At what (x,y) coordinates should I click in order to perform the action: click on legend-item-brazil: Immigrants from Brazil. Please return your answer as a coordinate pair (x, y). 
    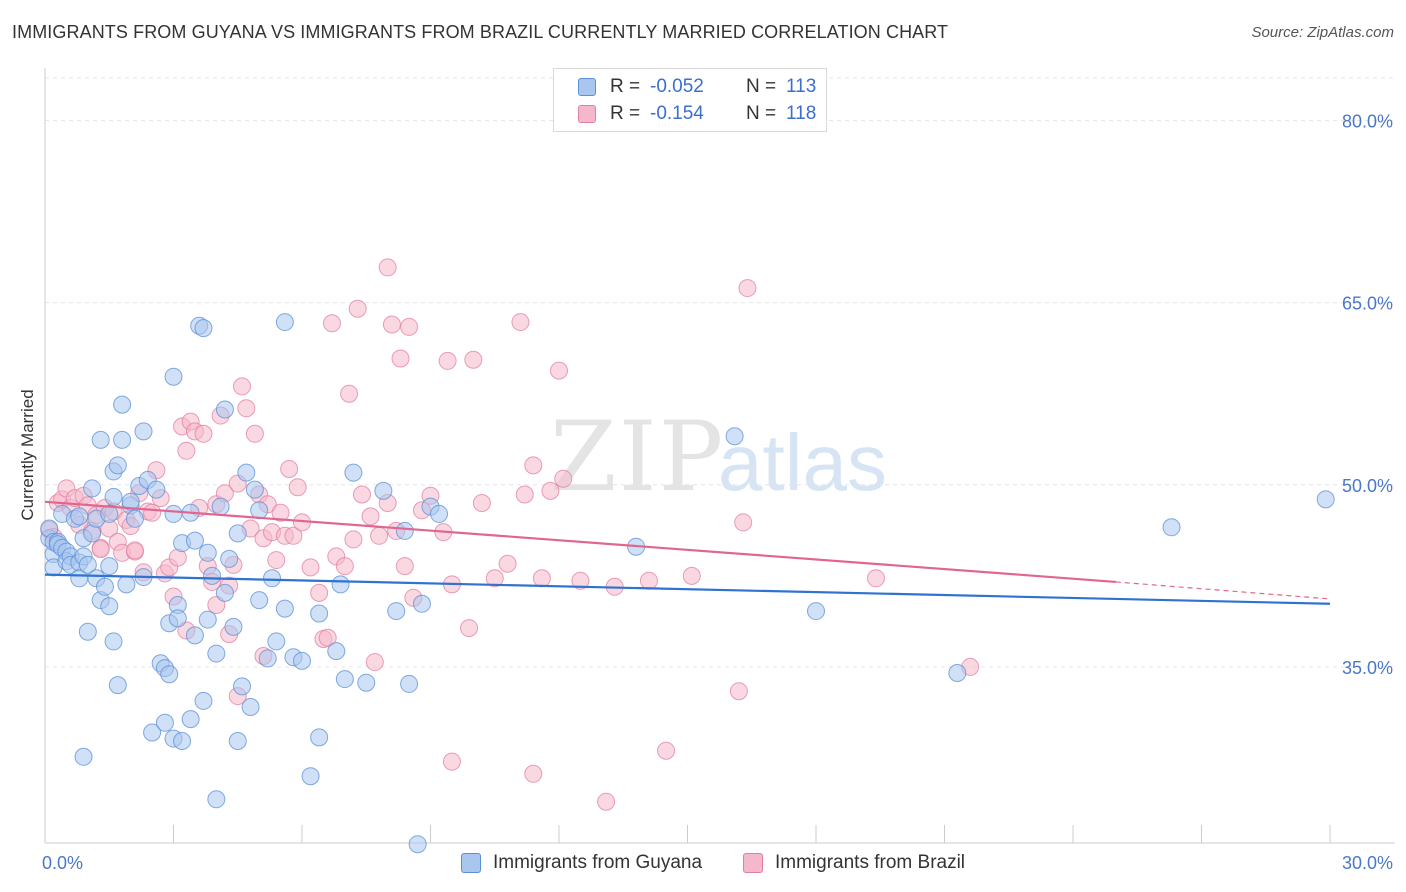
    Looking at the image, I should click on (854, 863).